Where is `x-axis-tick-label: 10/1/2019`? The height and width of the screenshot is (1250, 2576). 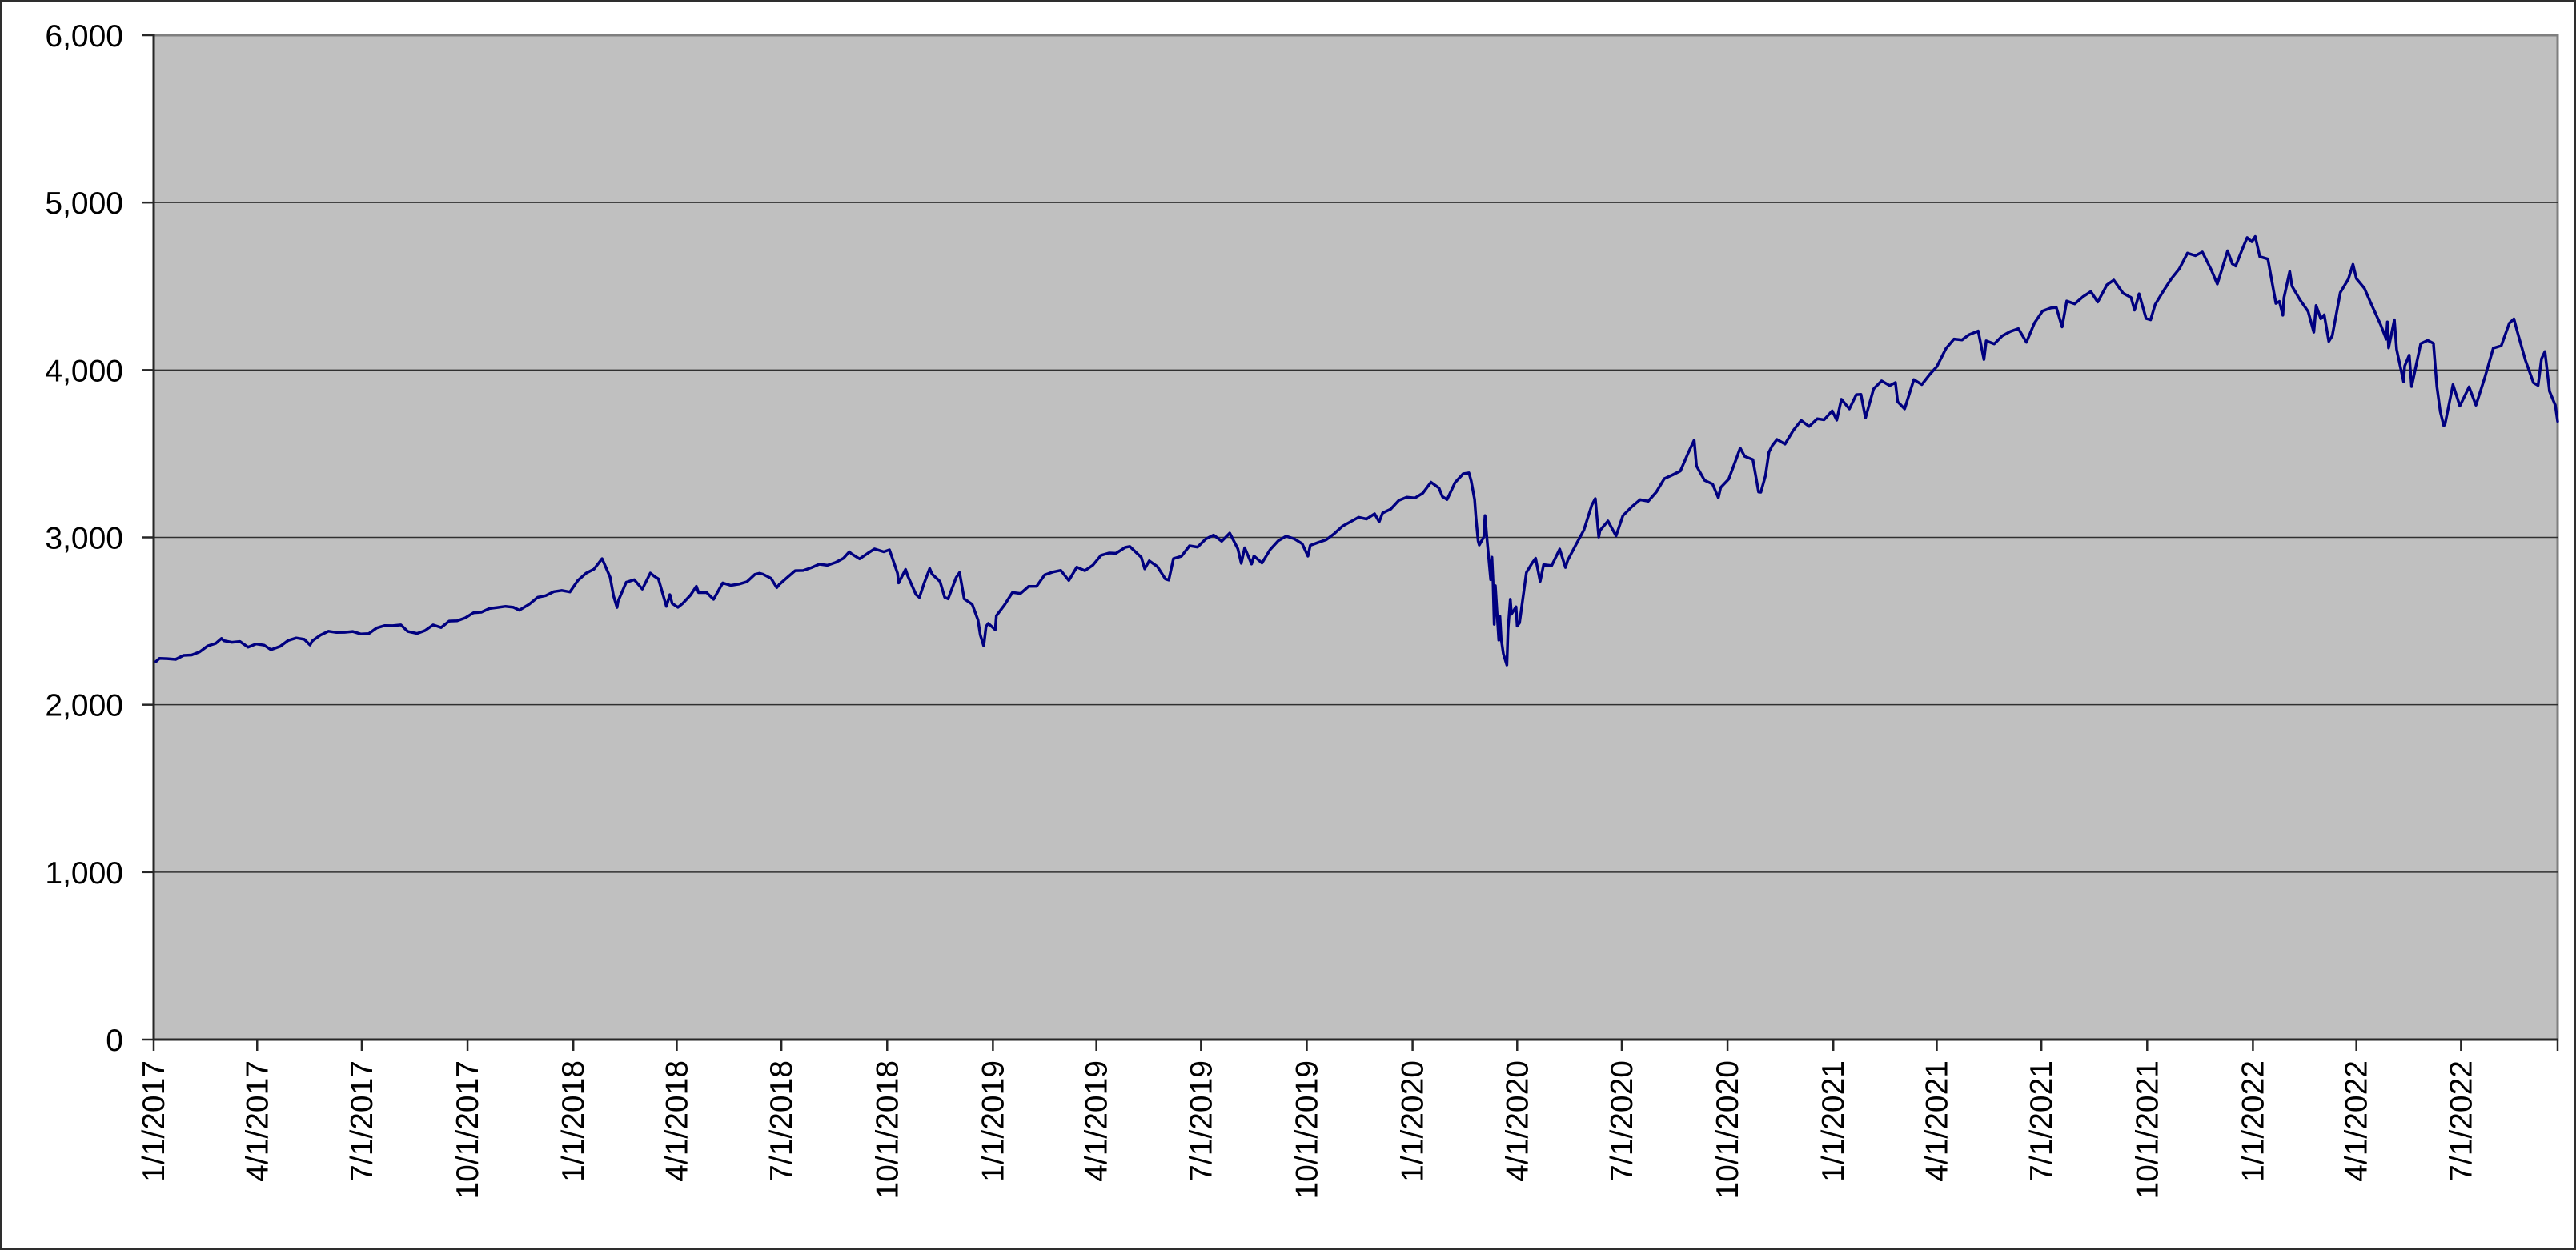 x-axis-tick-label: 10/1/2019 is located at coordinates (1307, 1130).